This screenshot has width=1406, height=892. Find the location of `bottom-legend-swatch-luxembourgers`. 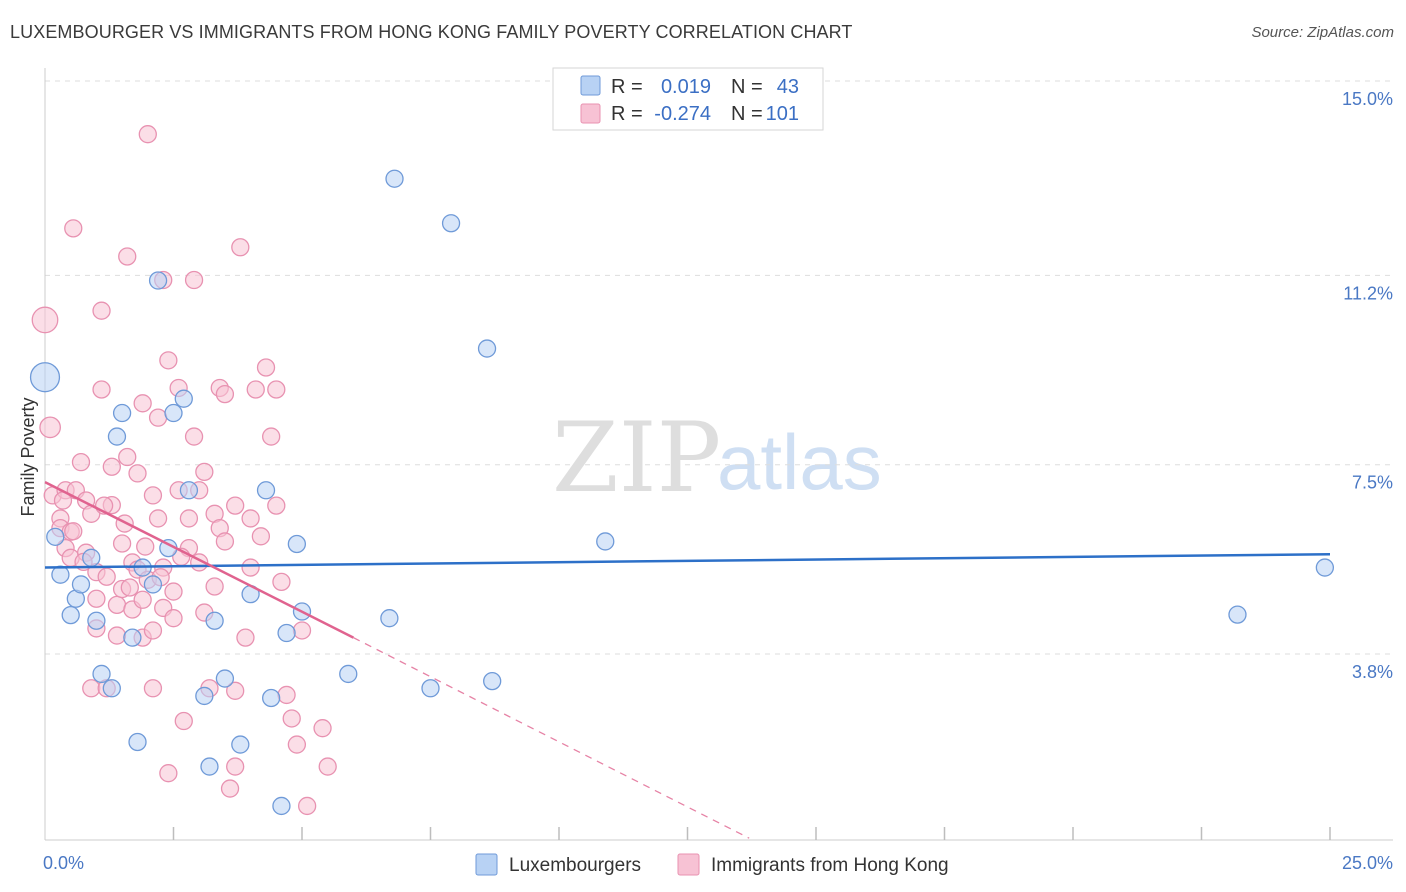

bottom-legend-swatch-luxembourgers is located at coordinates (486, 864).